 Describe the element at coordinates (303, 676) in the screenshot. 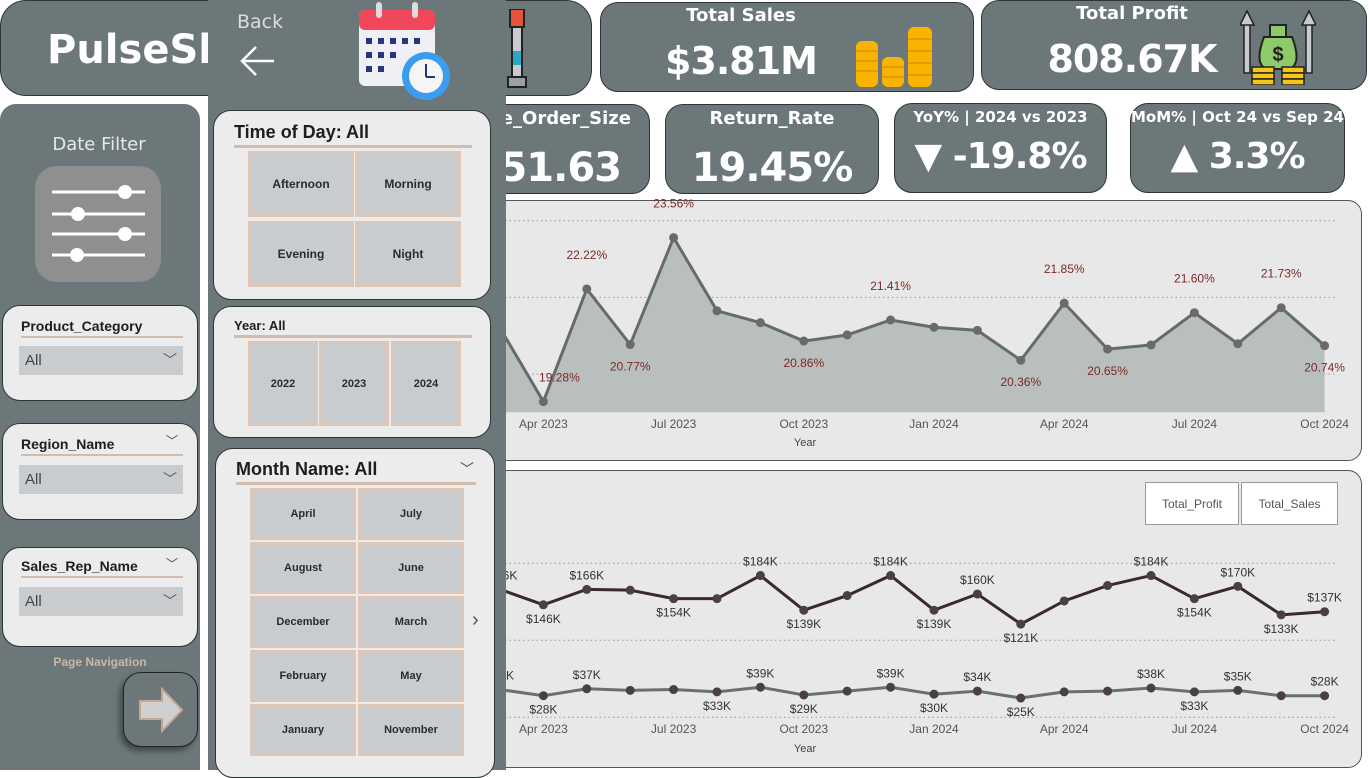

I see `month-option: February` at that location.